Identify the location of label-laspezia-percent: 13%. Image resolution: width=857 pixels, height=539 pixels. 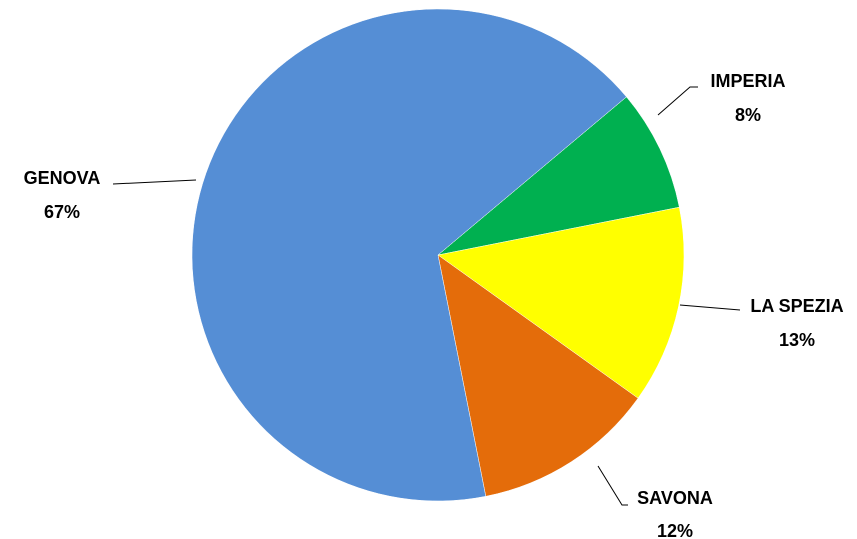
(797, 340).